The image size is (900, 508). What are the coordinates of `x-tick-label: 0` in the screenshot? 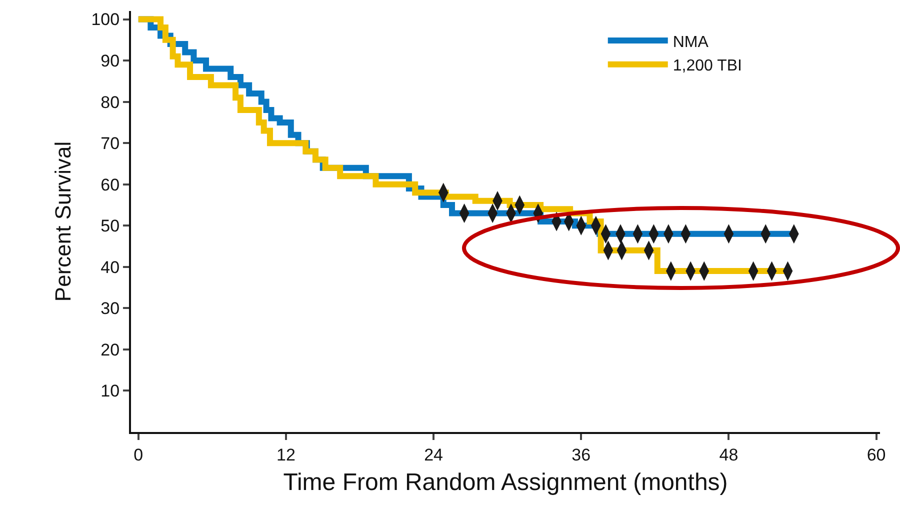 It's located at (139, 454).